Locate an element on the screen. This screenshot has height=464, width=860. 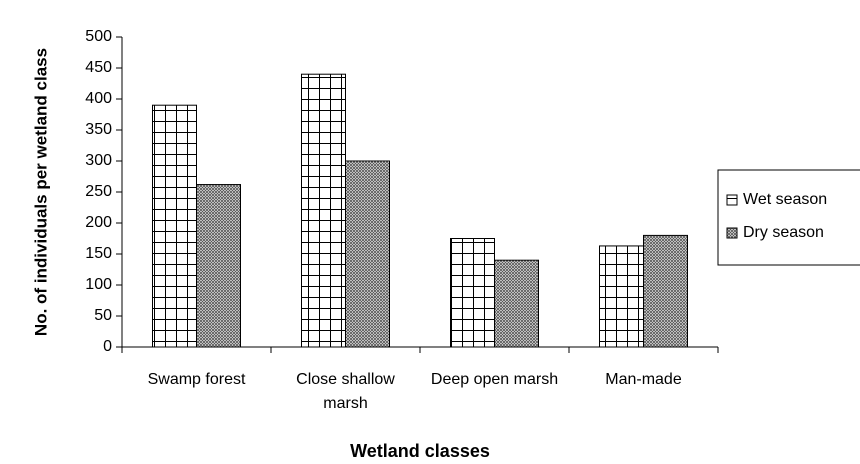
legend-box is located at coordinates (788, 217).